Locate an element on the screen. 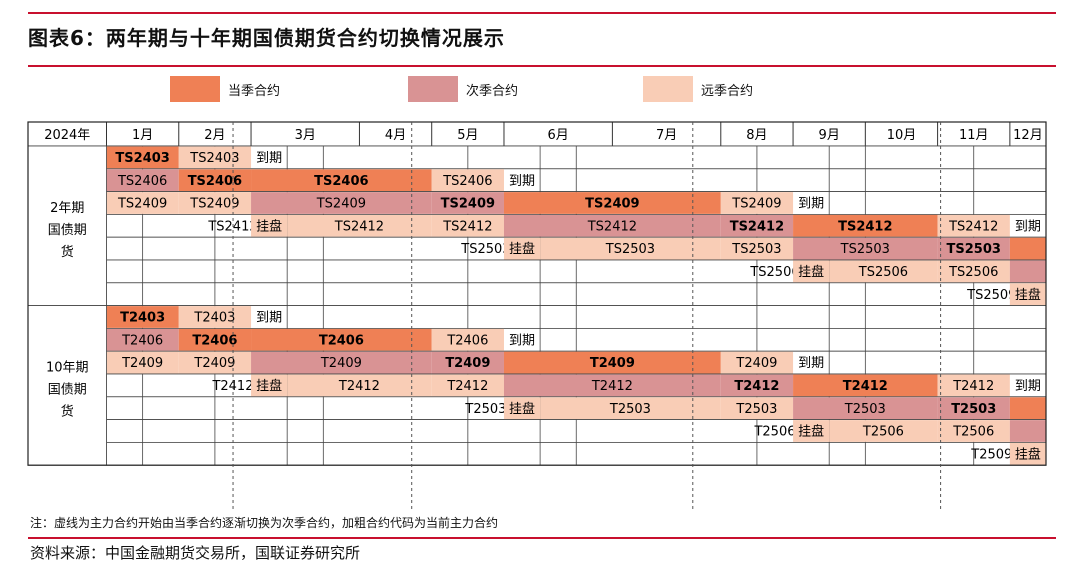  title-rule is located at coordinates (542, 66).